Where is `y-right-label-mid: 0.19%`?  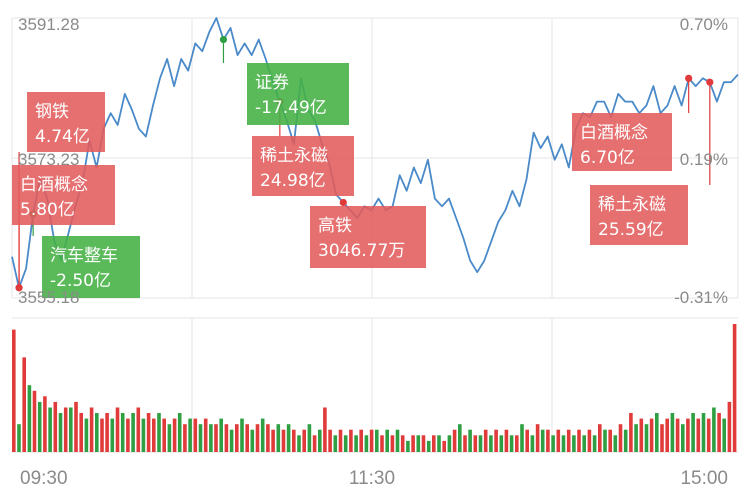
y-right-label-mid: 0.19% is located at coordinates (704, 159).